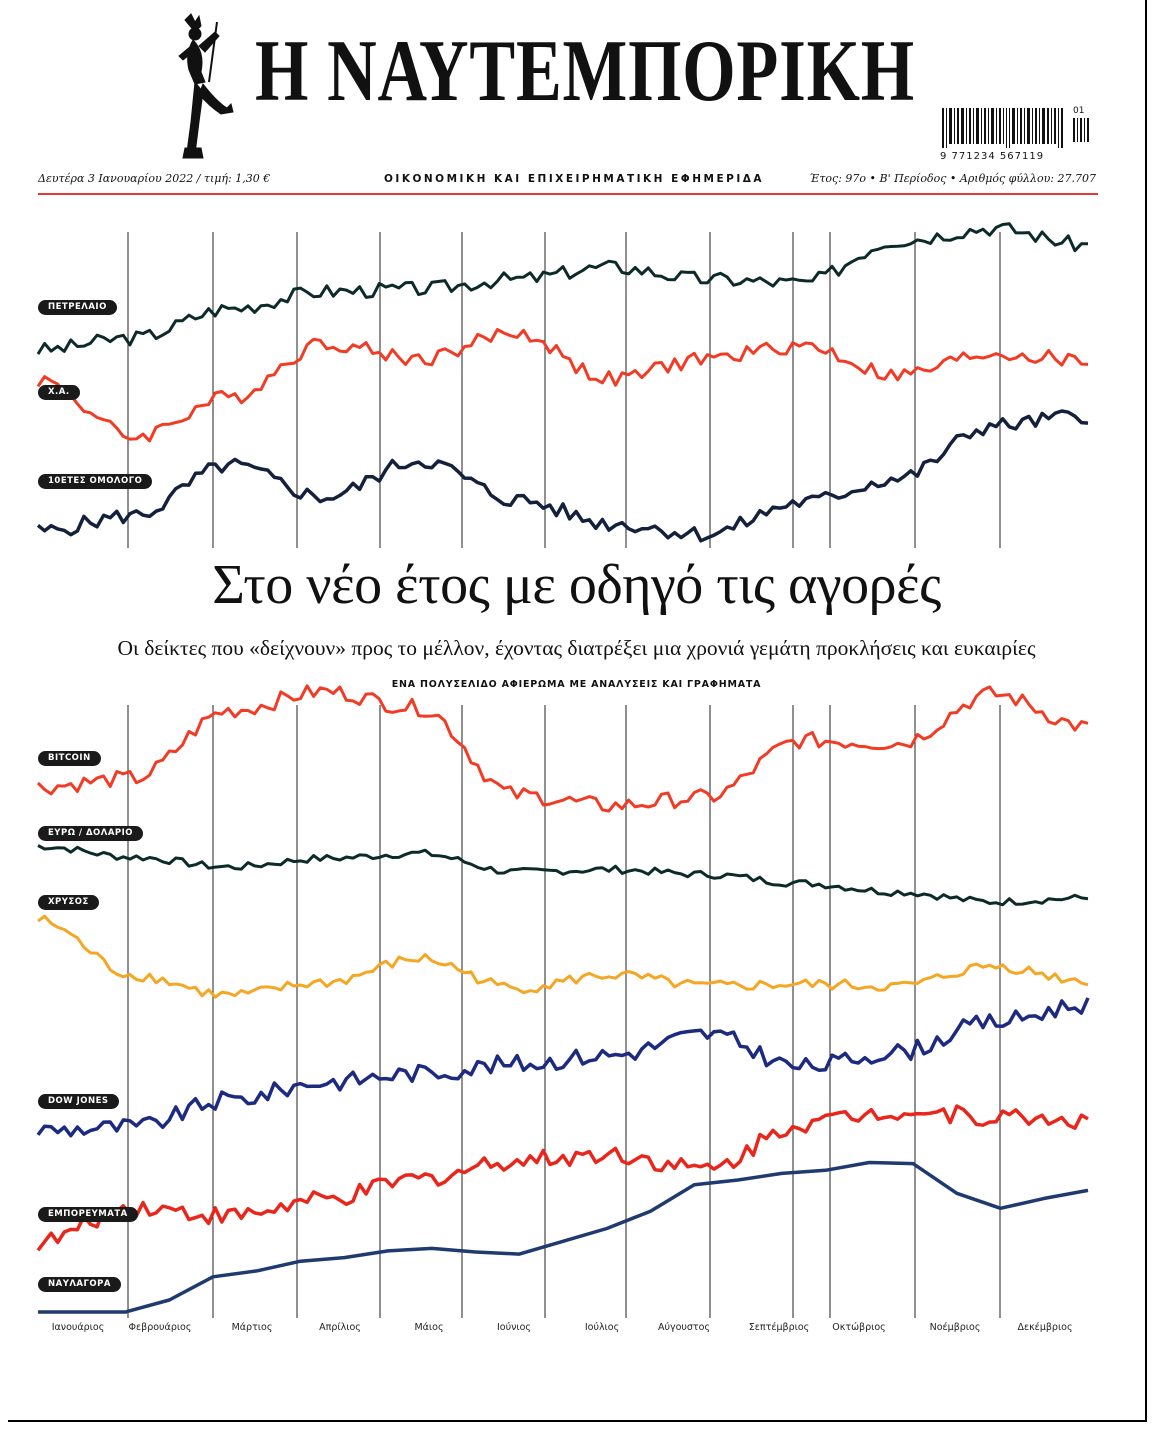 The image size is (1153, 1430). Describe the element at coordinates (1045, 1327) in the screenshot. I see `month-label: Δεκέμβριος` at that location.